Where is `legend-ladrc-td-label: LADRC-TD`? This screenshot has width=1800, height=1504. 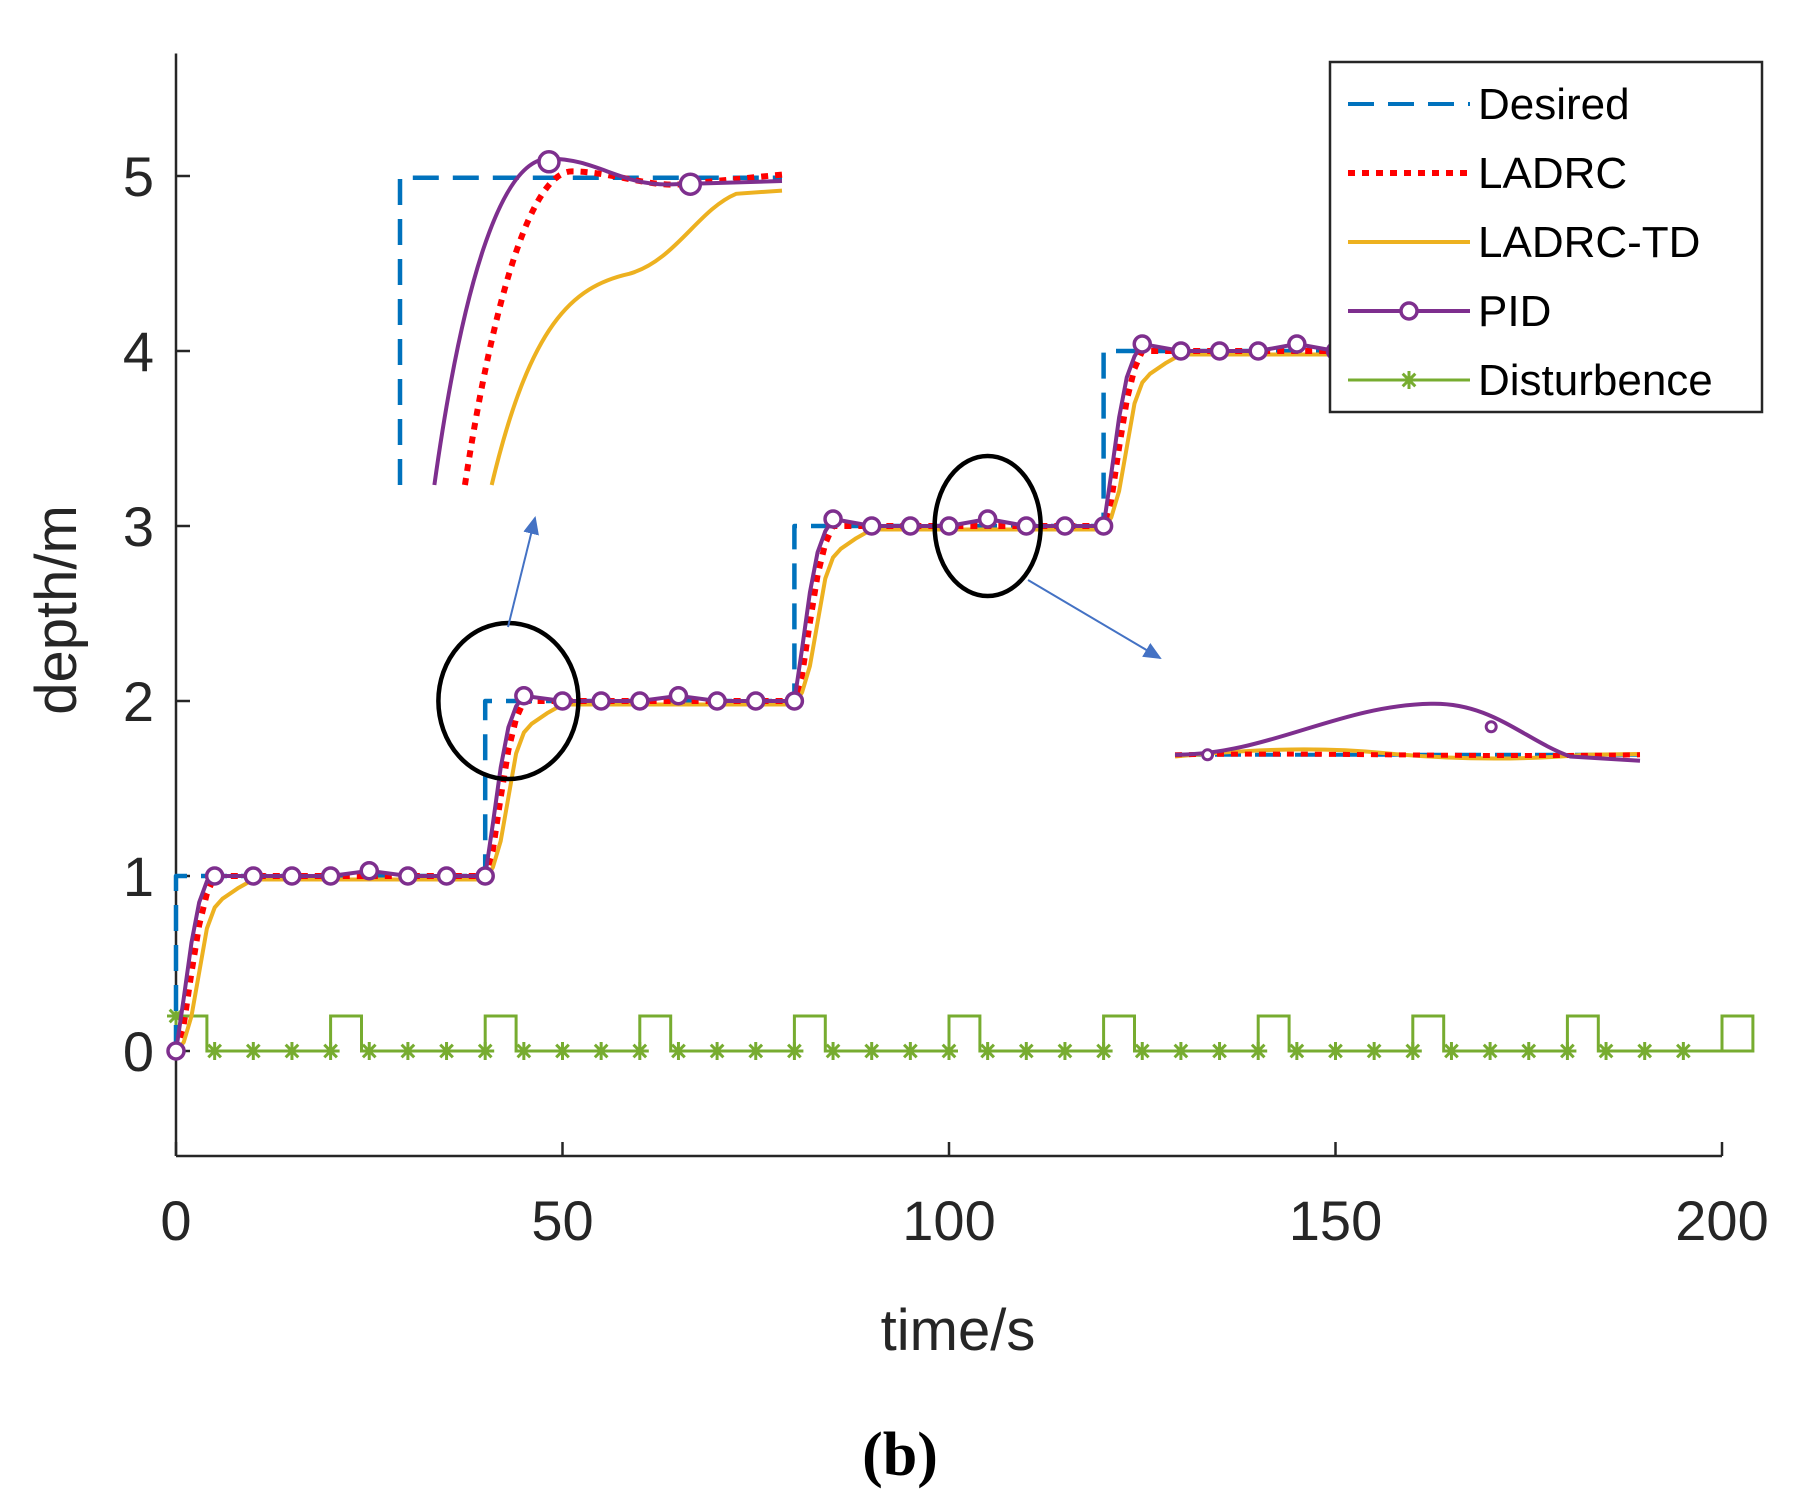
legend-ladrc-td-label: LADRC-TD is located at coordinates (1589, 242).